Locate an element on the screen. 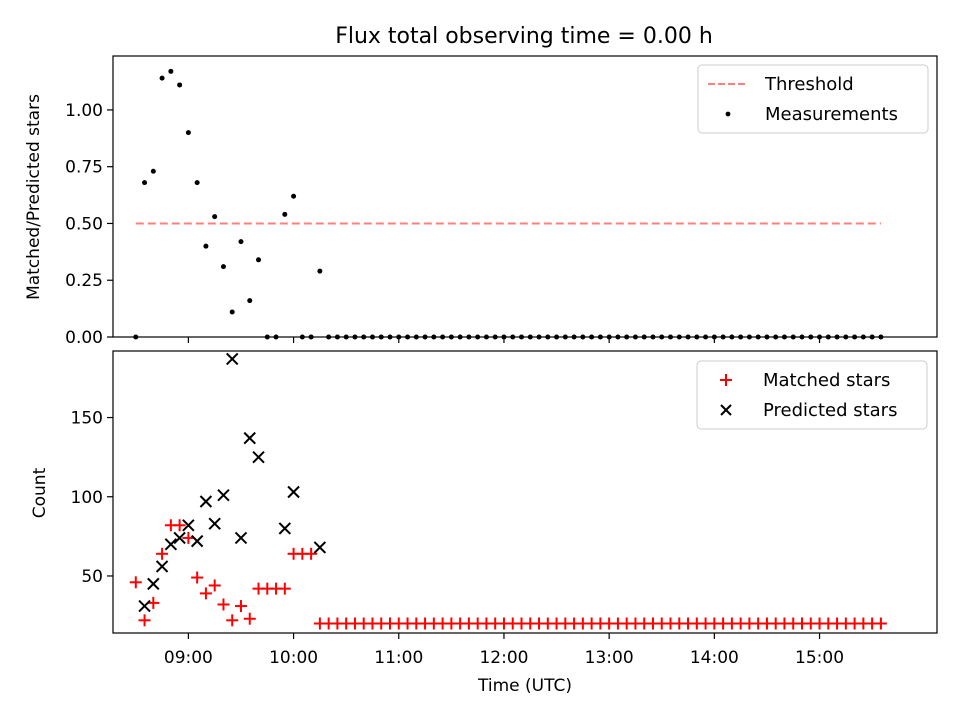 This screenshot has width=960, height=720. count-x-tick-label: 09:00 is located at coordinates (188, 658).